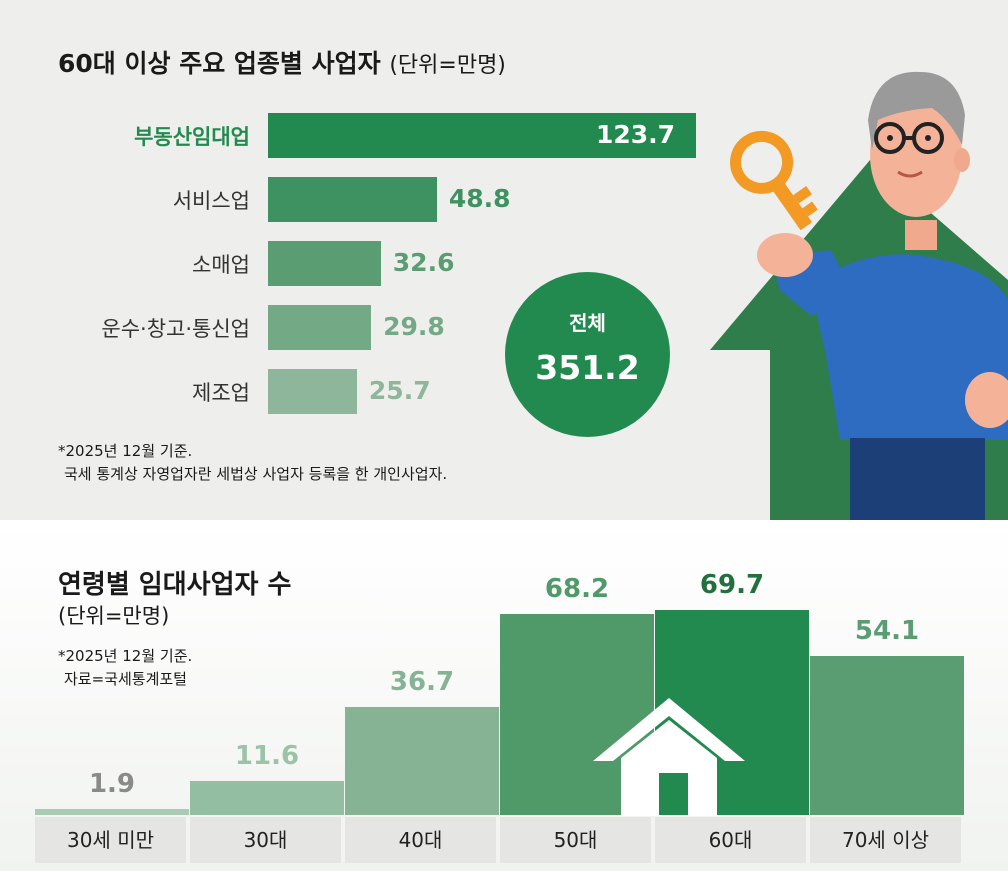  Describe the element at coordinates (447, 65) in the screenshot. I see `top-unit-label: (단위=만명)` at that location.